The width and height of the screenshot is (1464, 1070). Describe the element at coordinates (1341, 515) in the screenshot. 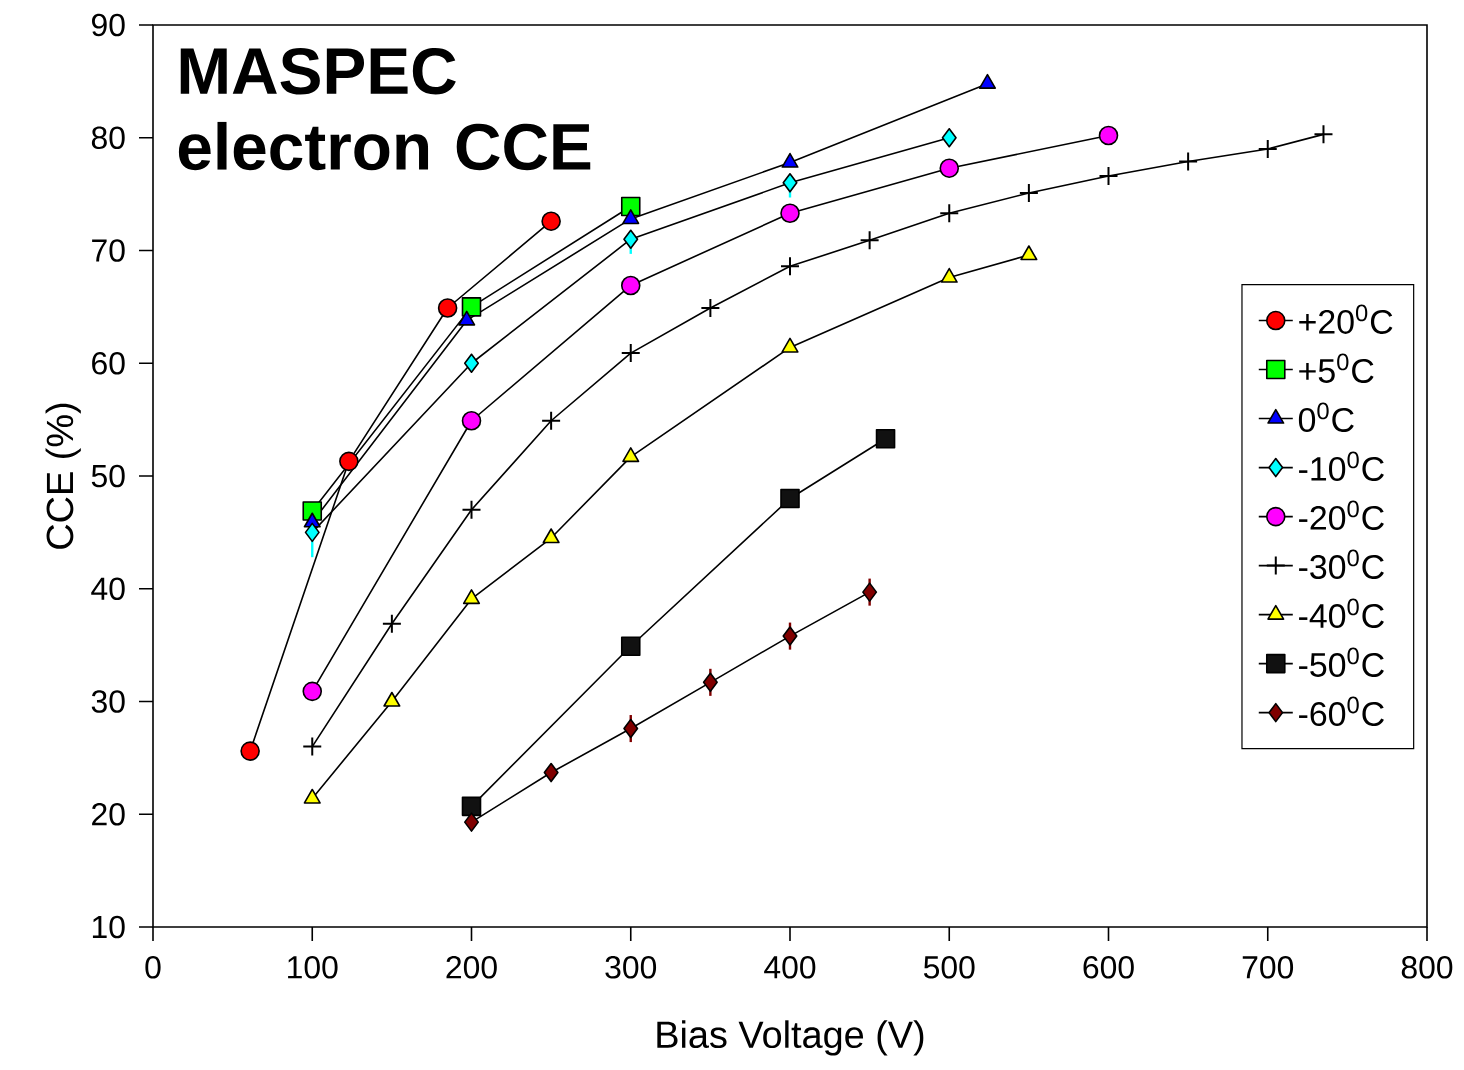

I see `legend-label: -20$^{0}$C` at that location.